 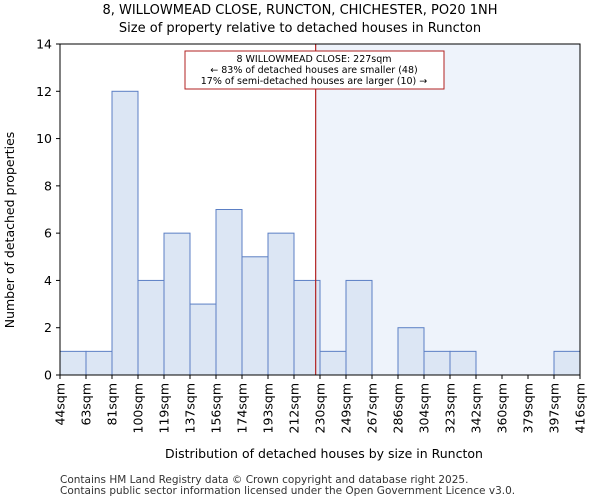 I want to click on bar-100sqm, so click(x=151, y=327).